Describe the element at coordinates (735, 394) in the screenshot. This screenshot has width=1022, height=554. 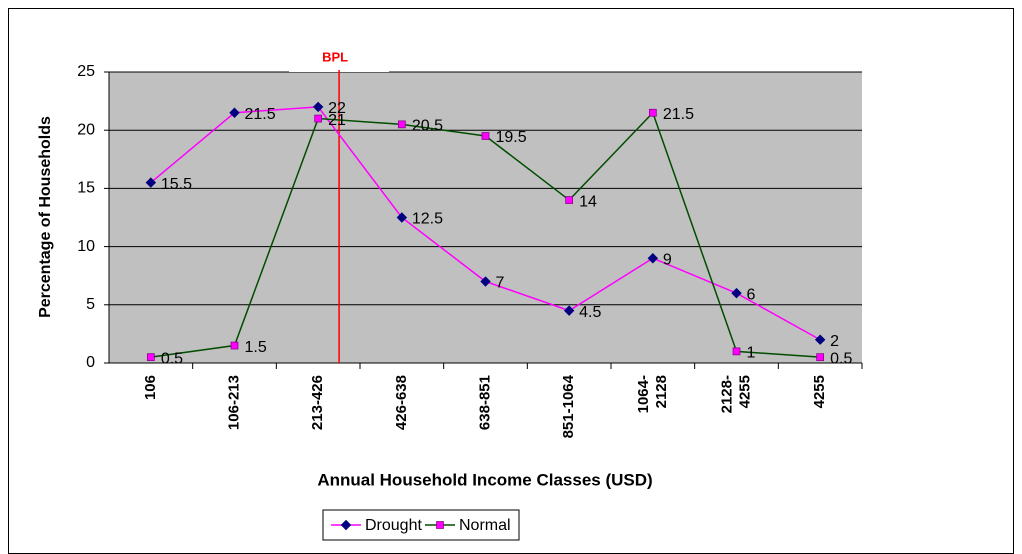
I see `x-tick-label: 2128-4255` at that location.